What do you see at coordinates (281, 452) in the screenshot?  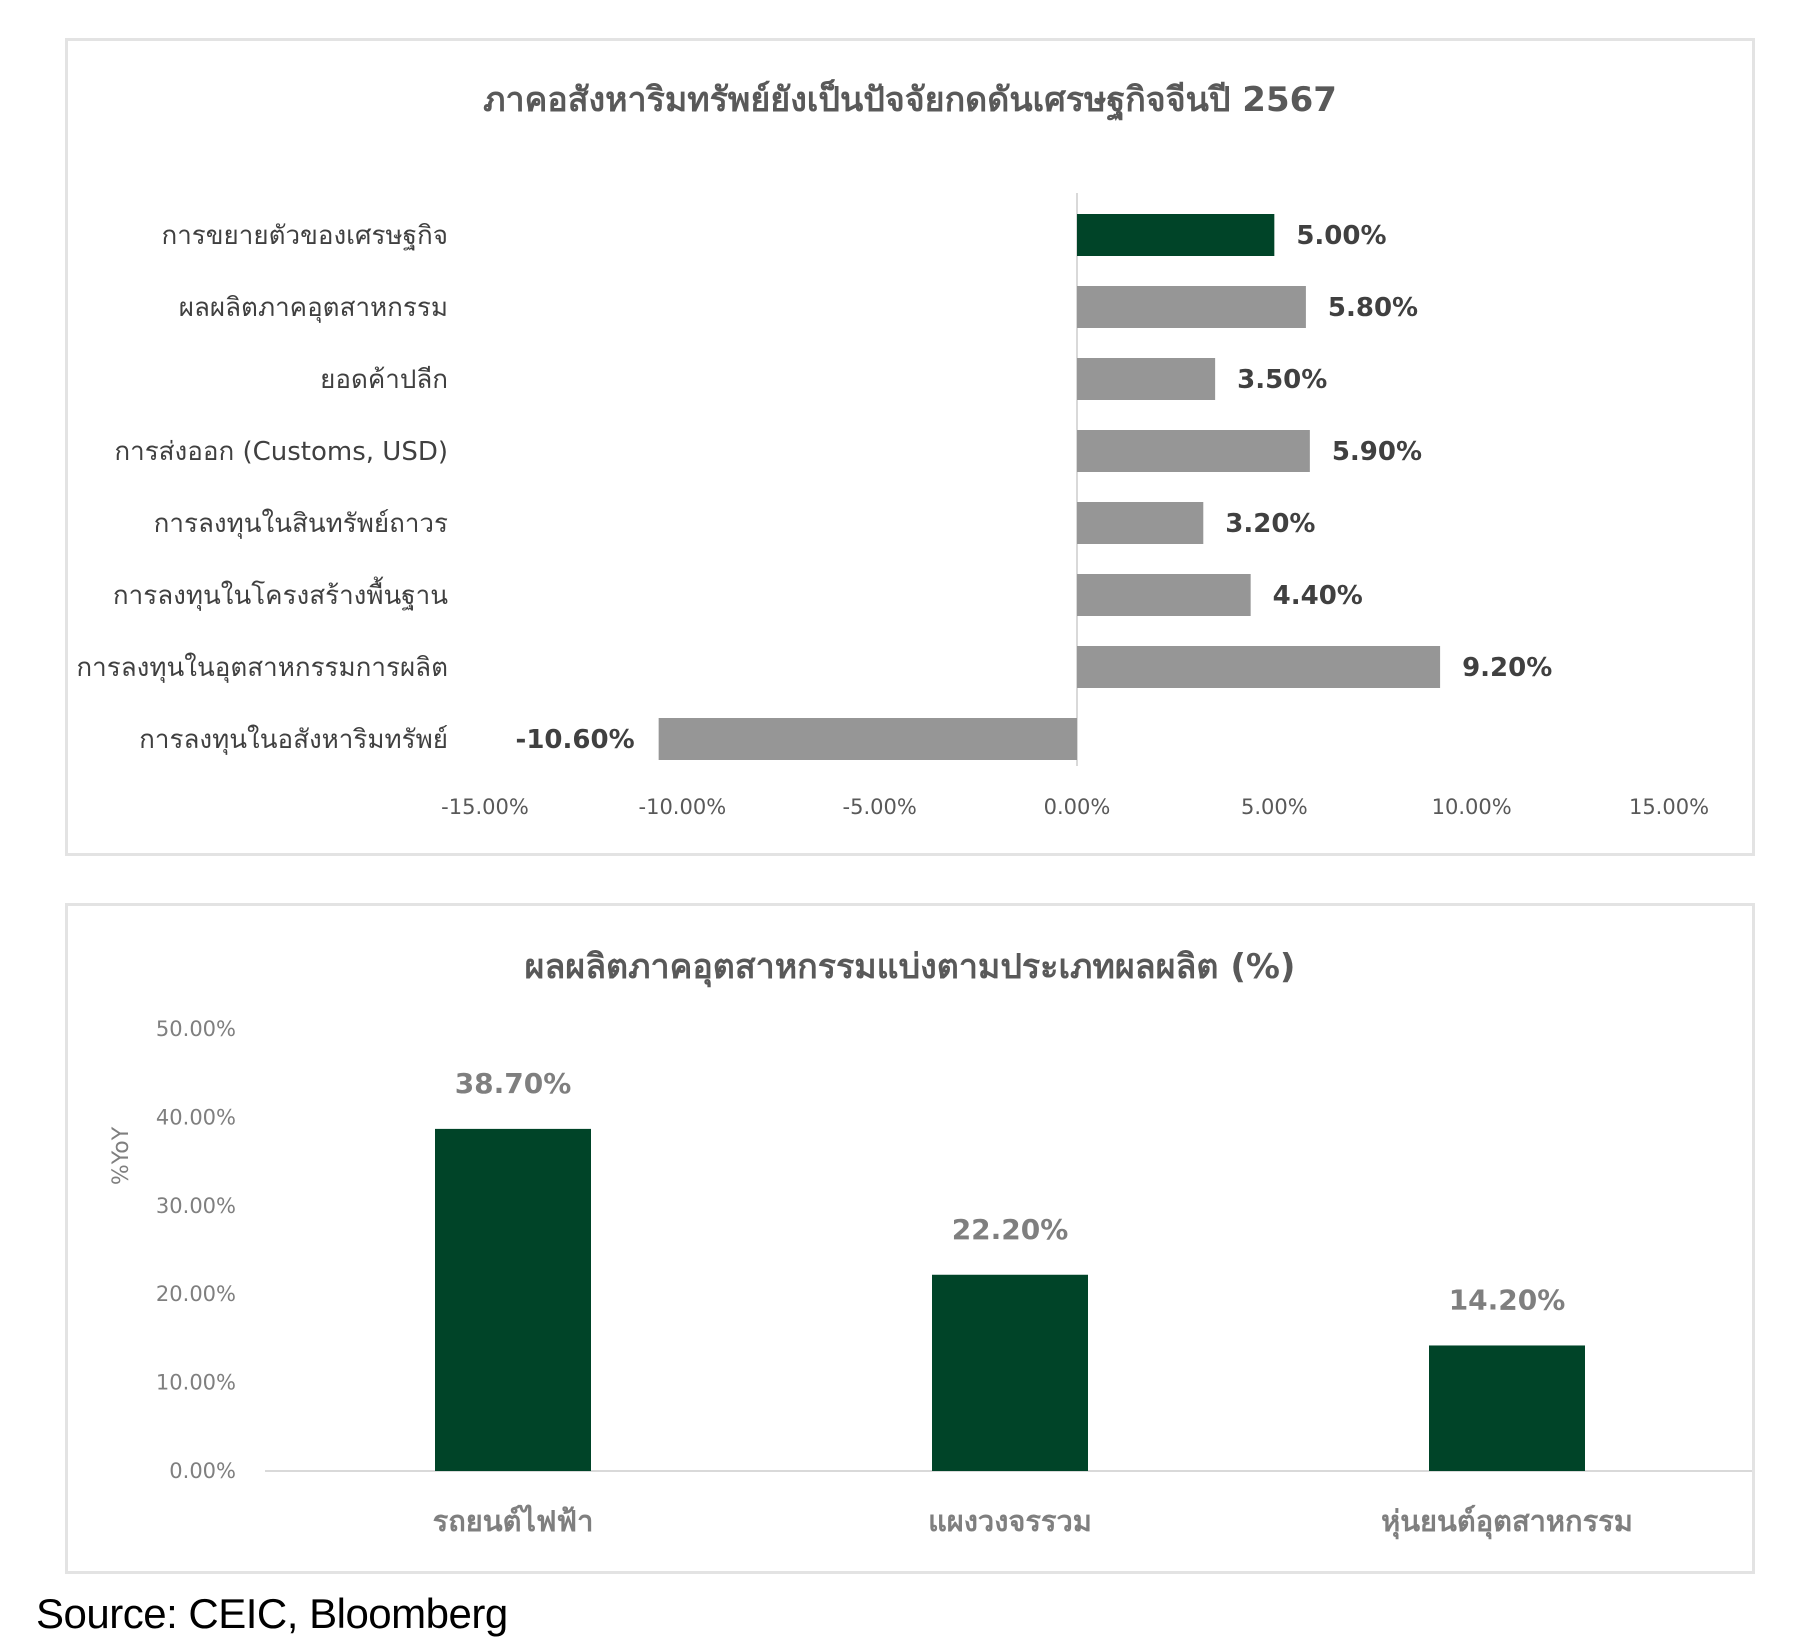 I see `category-label: การส่งออก (Customs, USD)` at bounding box center [281, 452].